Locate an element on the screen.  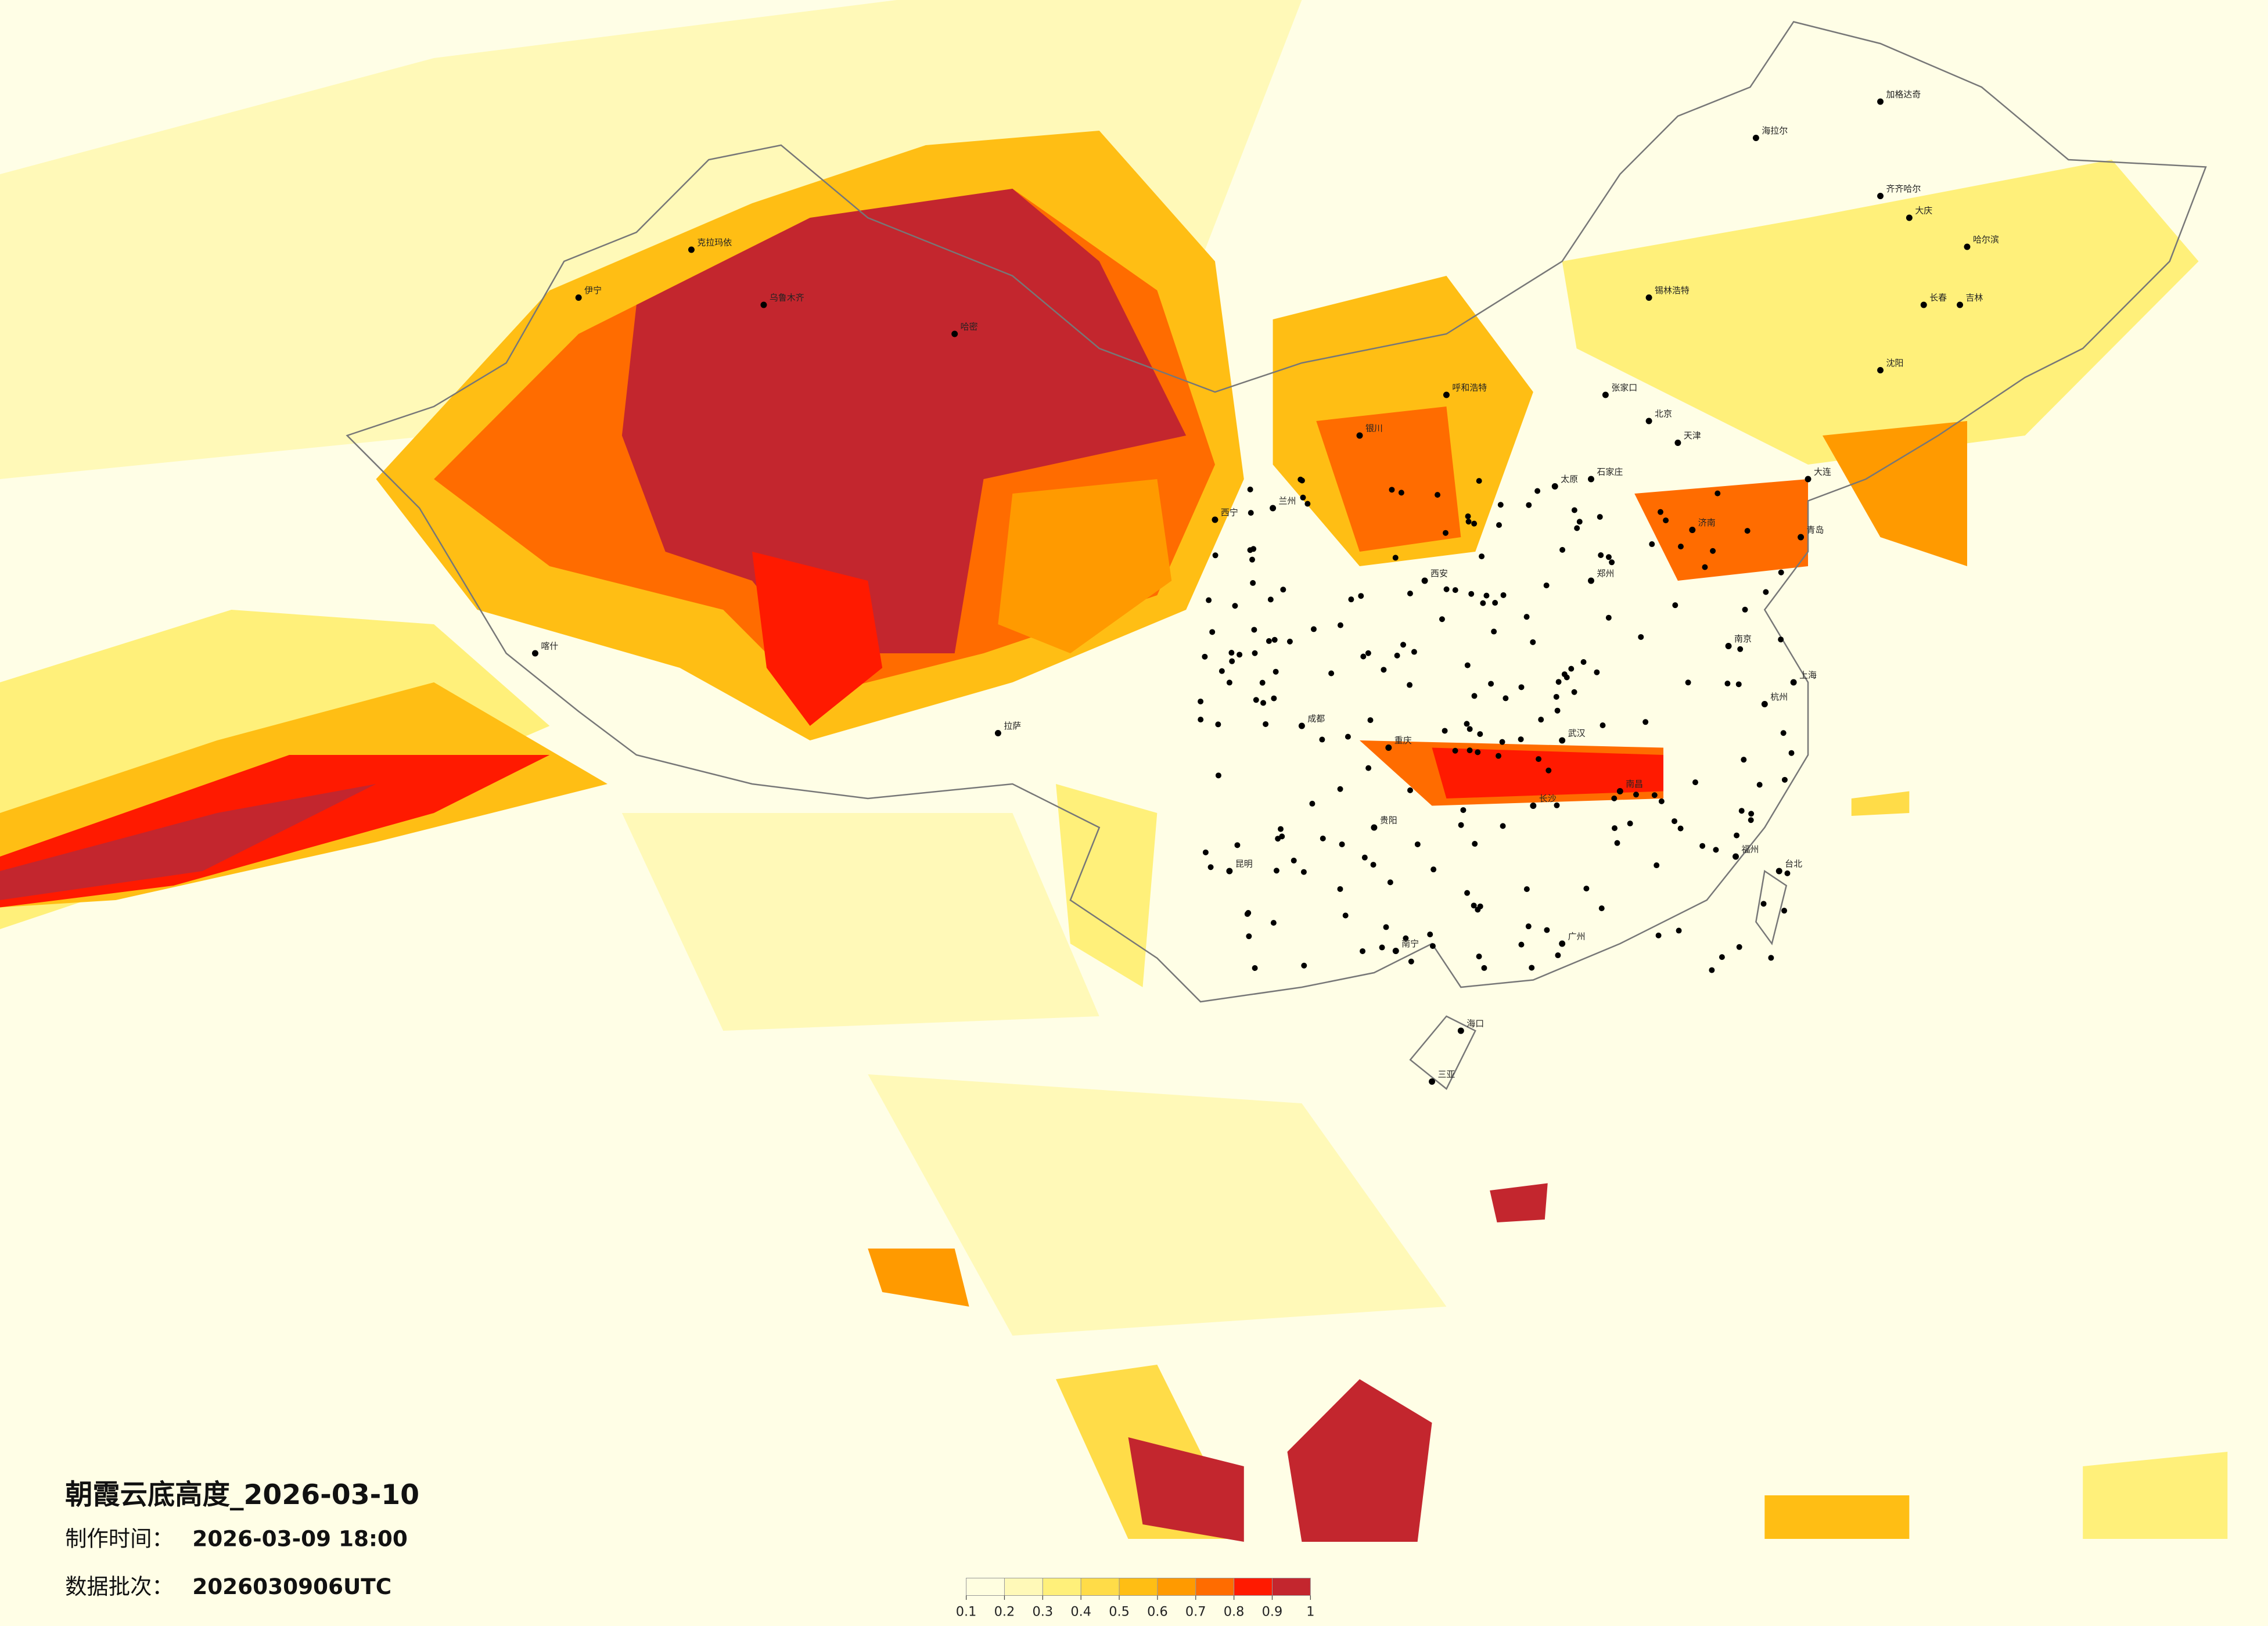
legend-tick-label: 0.1 is located at coordinates (966, 1612).